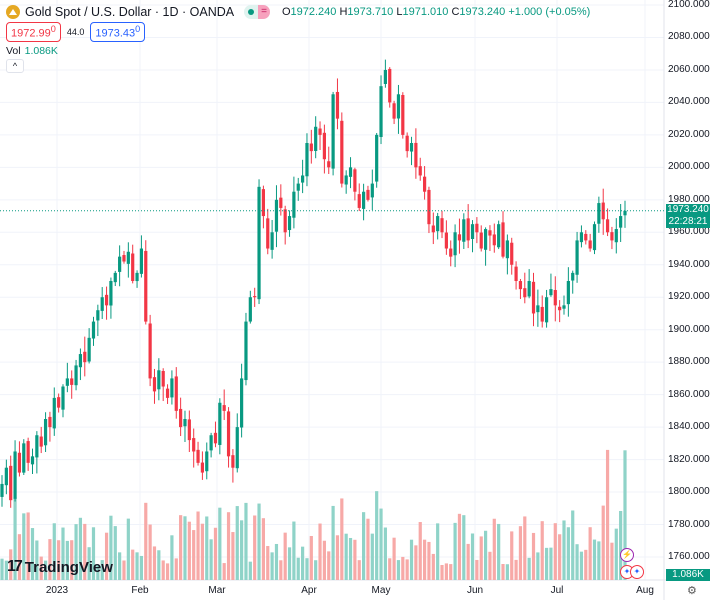 The height and width of the screenshot is (600, 710). Describe the element at coordinates (15, 66) in the screenshot. I see `collapse-legend-button: ^` at that location.